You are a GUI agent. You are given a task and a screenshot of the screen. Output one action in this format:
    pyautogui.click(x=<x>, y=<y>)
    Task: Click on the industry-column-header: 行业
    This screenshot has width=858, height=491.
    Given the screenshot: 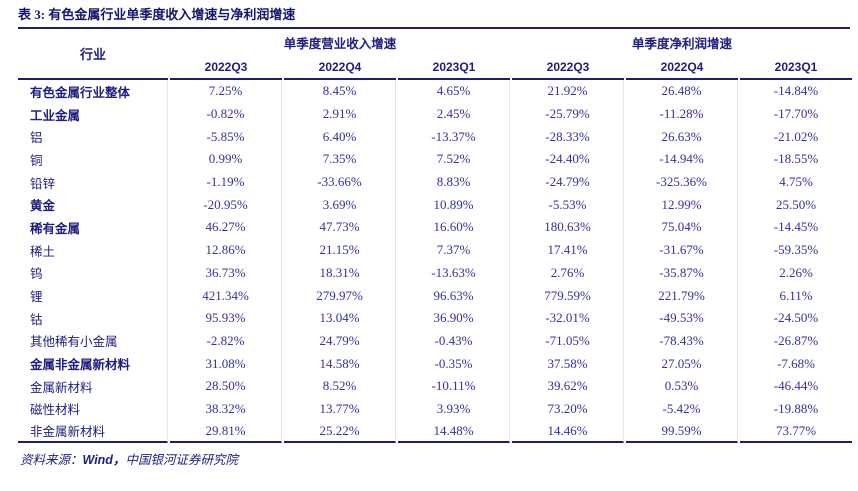 What is the action you would take?
    pyautogui.click(x=93, y=54)
    